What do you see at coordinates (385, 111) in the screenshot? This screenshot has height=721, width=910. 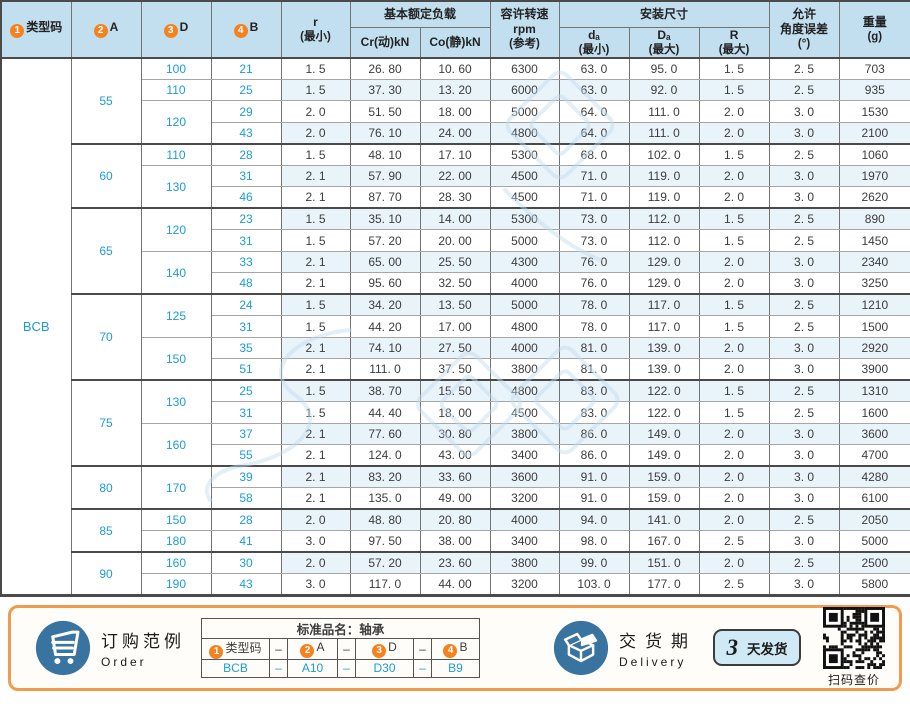 I see `cr-load-cell: 51. 50` at bounding box center [385, 111].